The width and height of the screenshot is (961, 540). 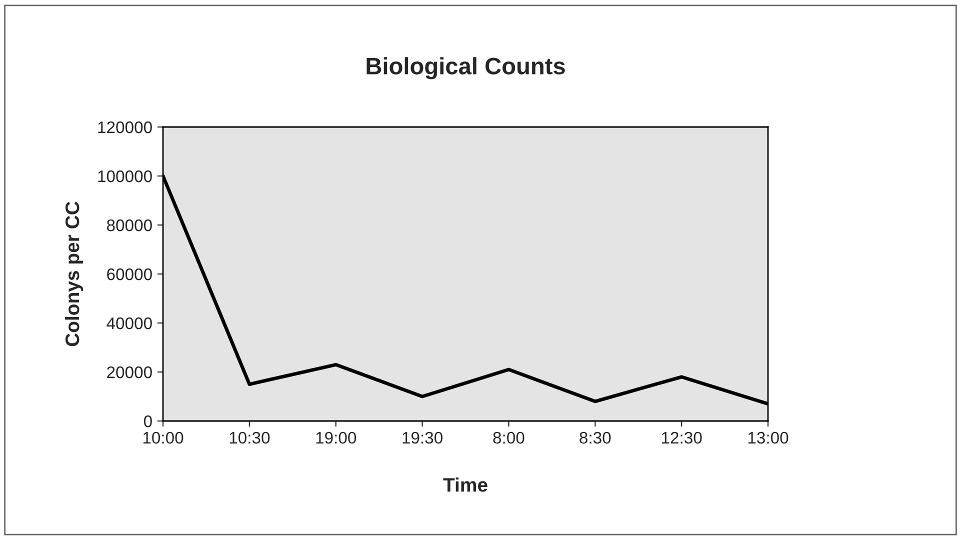 What do you see at coordinates (129, 274) in the screenshot?
I see `y-tick-label: 60000` at bounding box center [129, 274].